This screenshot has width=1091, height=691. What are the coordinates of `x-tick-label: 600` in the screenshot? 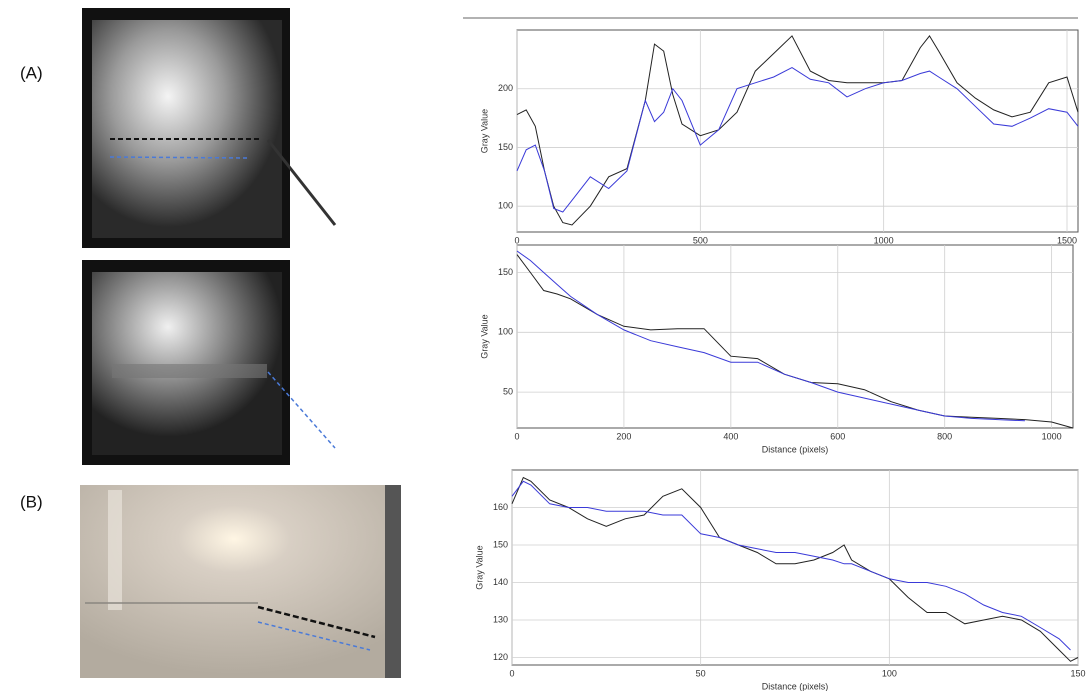 It's located at (837, 436).